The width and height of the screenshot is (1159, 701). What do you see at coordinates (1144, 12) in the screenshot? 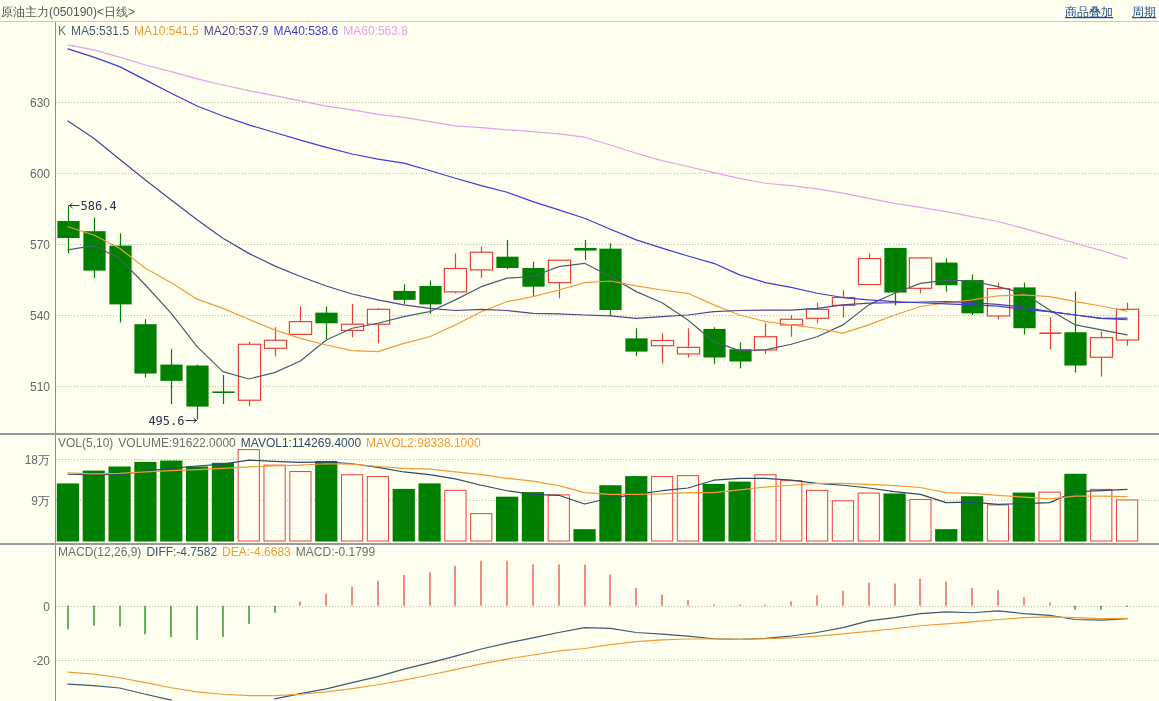
I see `text: 周期` at bounding box center [1144, 12].